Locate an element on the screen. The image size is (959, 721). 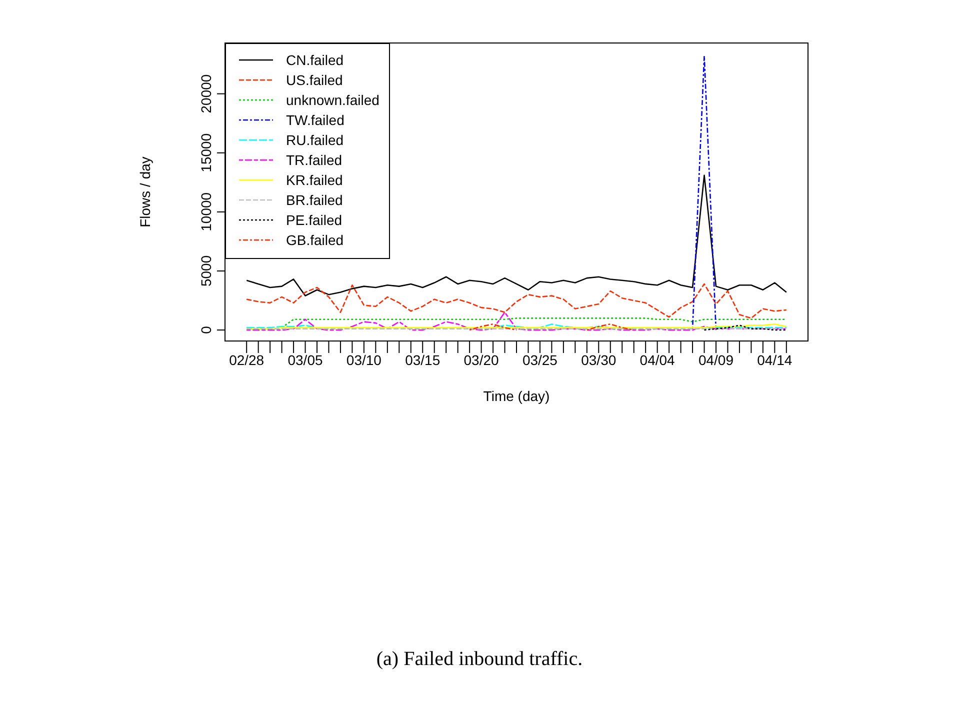
x-tick-label: 02/28 is located at coordinates (246, 360).